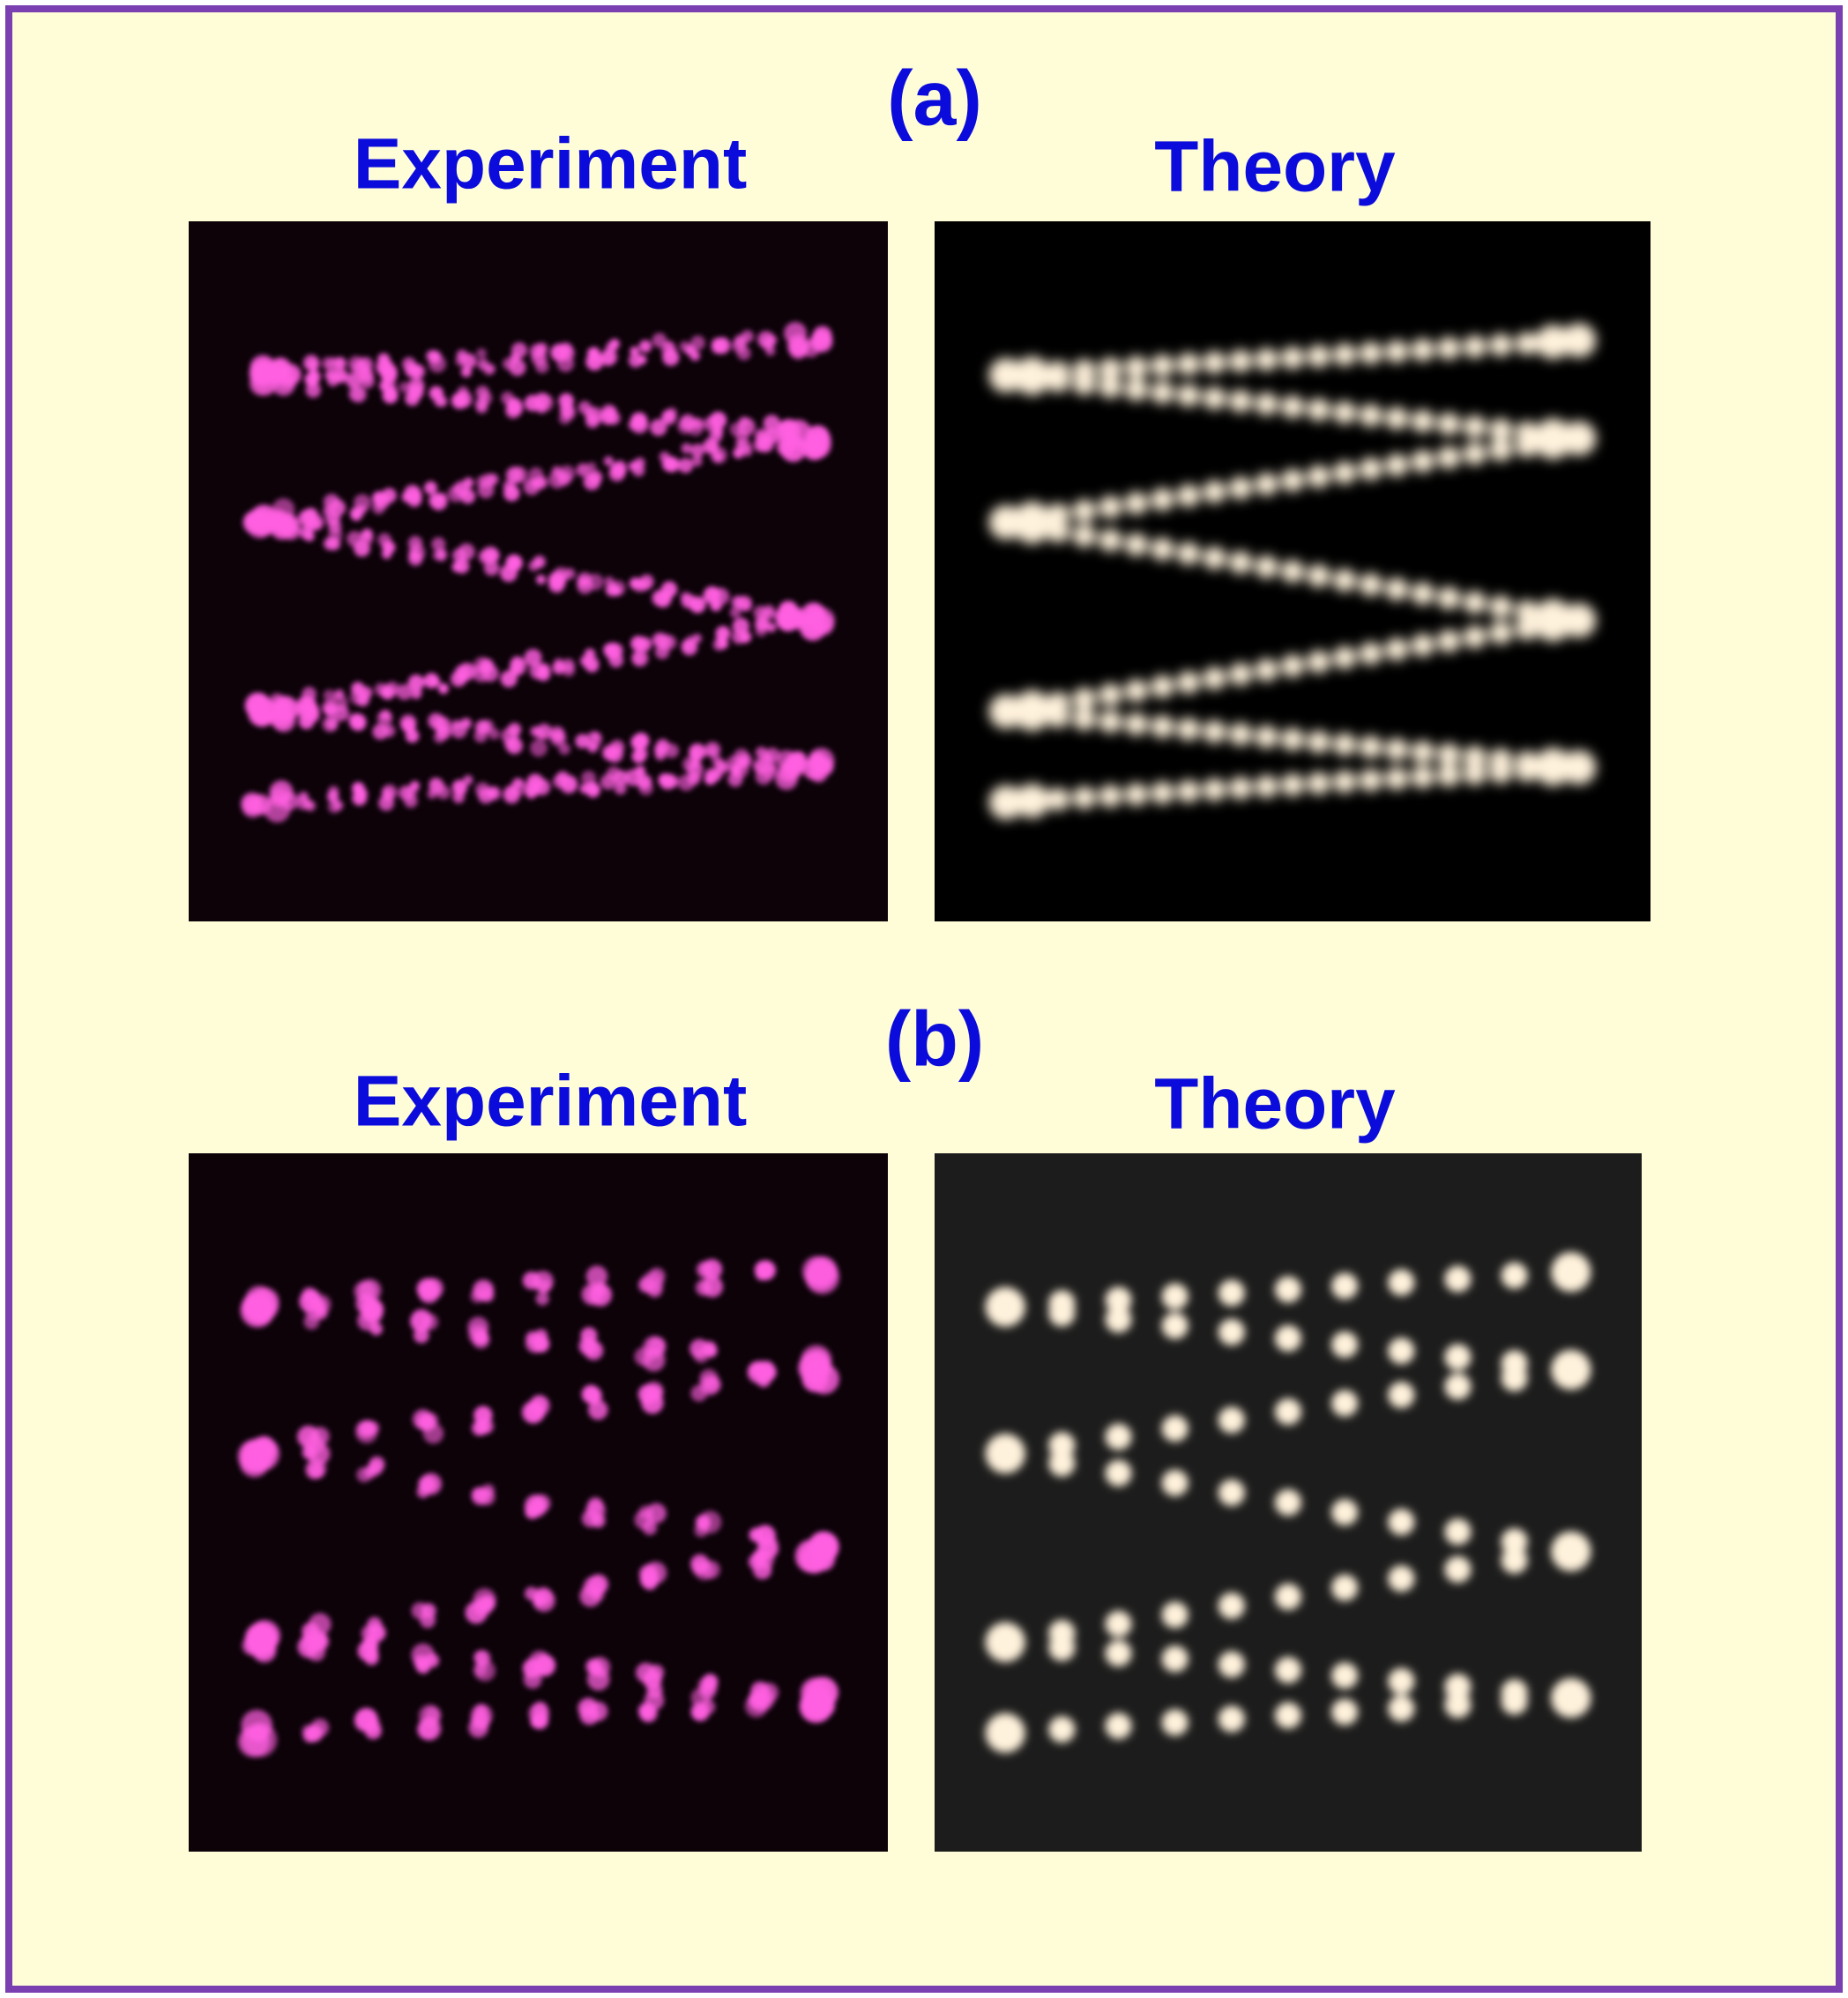 The height and width of the screenshot is (1998, 1848). I want to click on image-title: Experiment, so click(551, 164).